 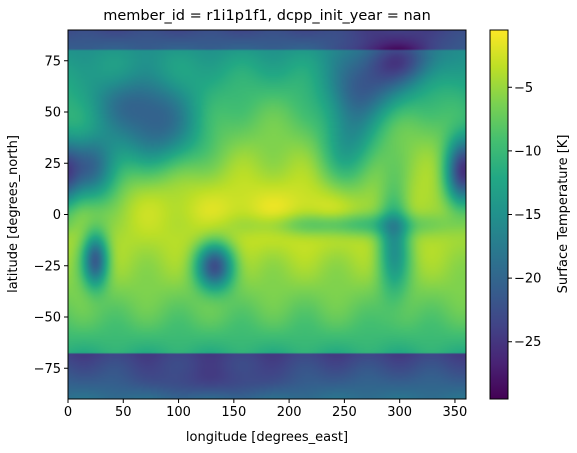 I want to click on y-tick-label: 0, so click(x=57, y=215).